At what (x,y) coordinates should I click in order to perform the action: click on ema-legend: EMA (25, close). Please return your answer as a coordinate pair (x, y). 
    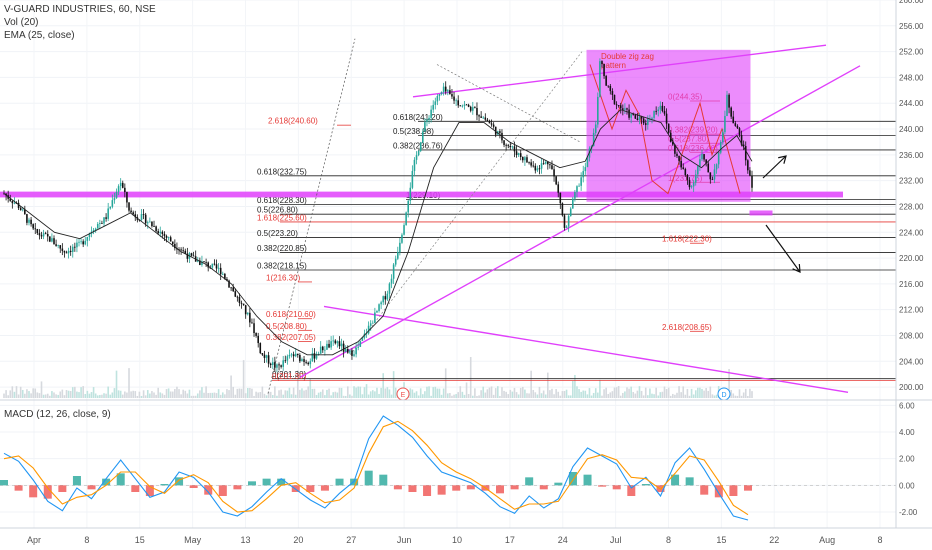
    Looking at the image, I should click on (39, 35).